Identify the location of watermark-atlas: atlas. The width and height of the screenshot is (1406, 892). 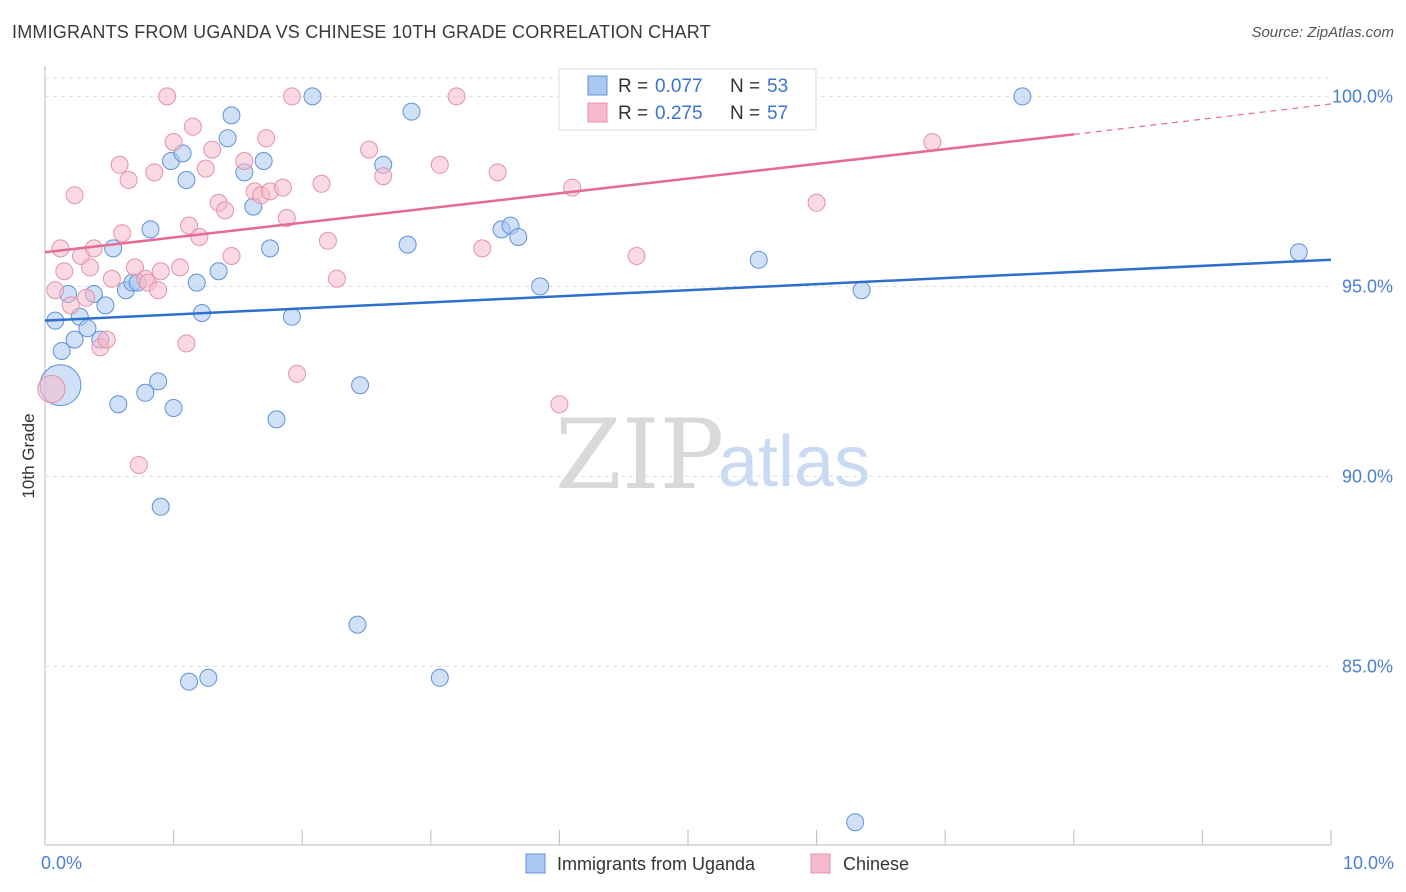
(794, 462).